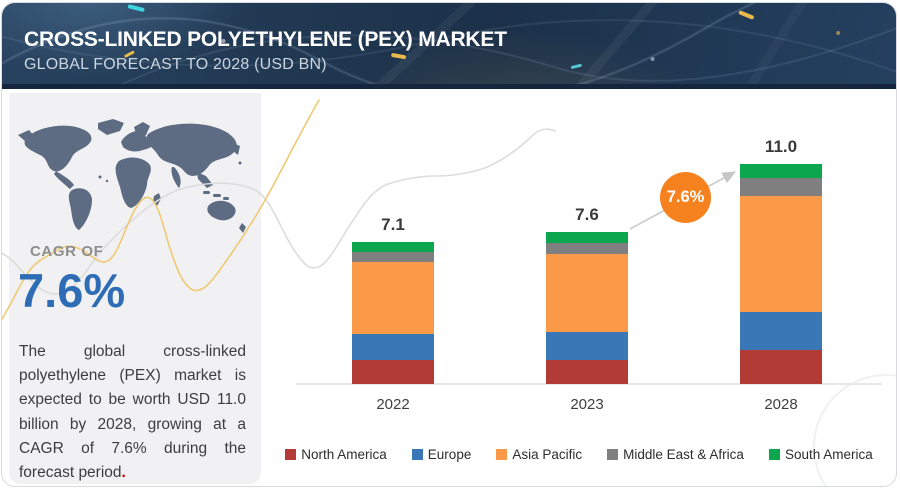  I want to click on stacked-bar-2028, so click(781, 274).